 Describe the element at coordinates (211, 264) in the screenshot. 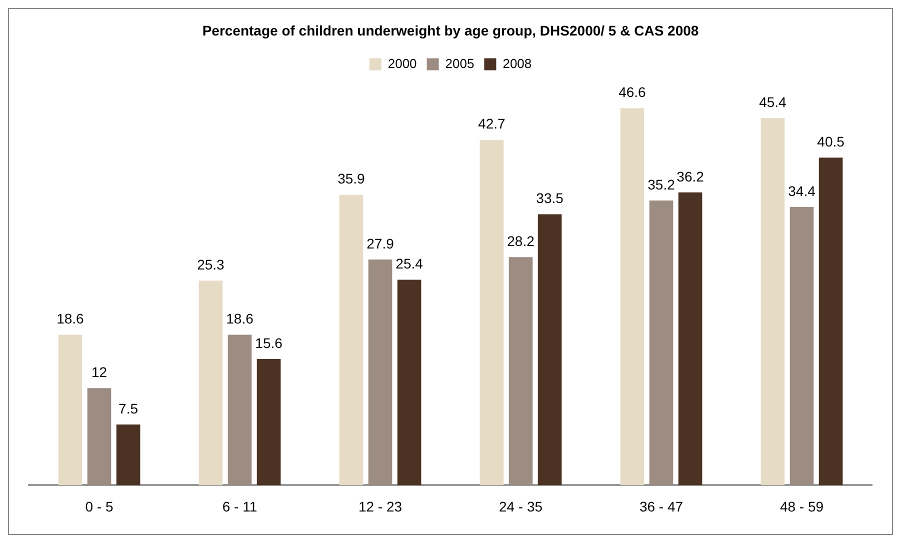

I see `data-label: 25.3` at that location.